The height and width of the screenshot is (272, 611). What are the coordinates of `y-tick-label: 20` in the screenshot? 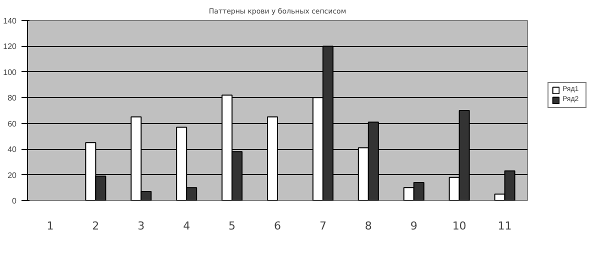 It's located at (13, 175).